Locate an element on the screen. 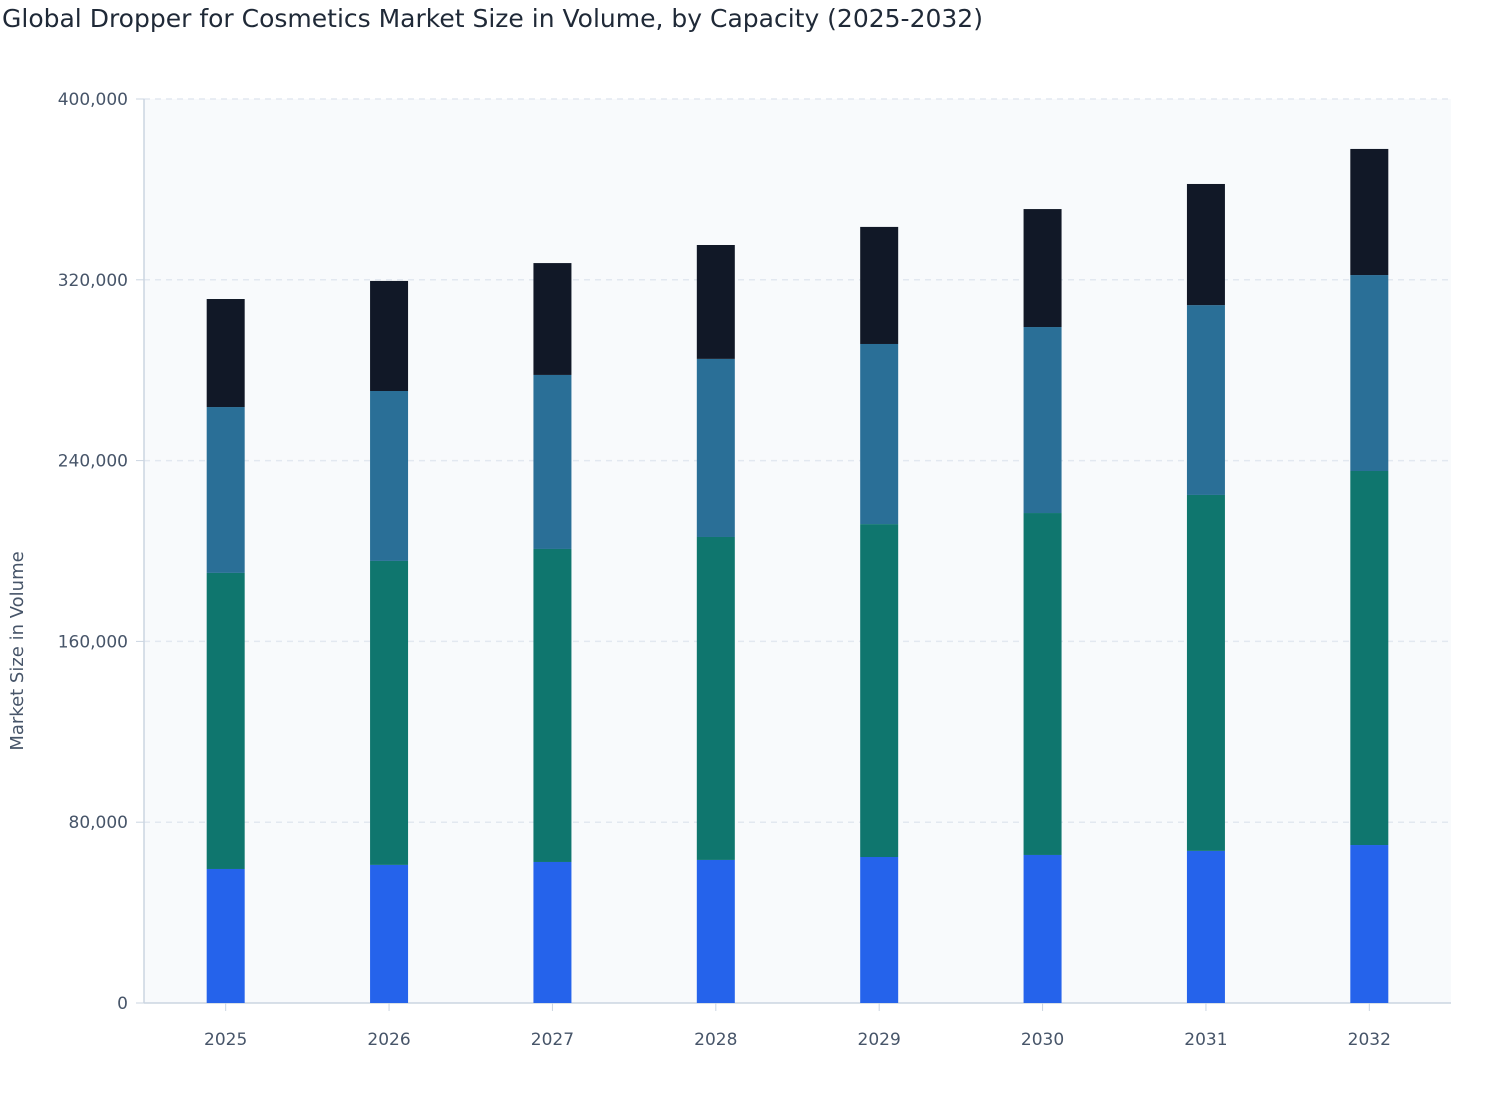 The image size is (1508, 1120). y-tick-label: 240,000 is located at coordinates (93, 462).